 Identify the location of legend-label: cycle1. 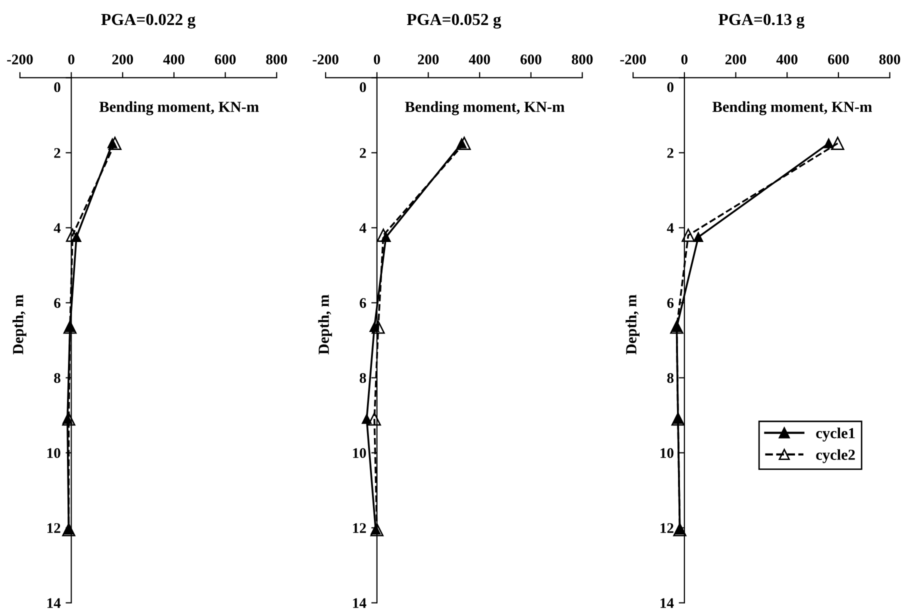
(835, 435).